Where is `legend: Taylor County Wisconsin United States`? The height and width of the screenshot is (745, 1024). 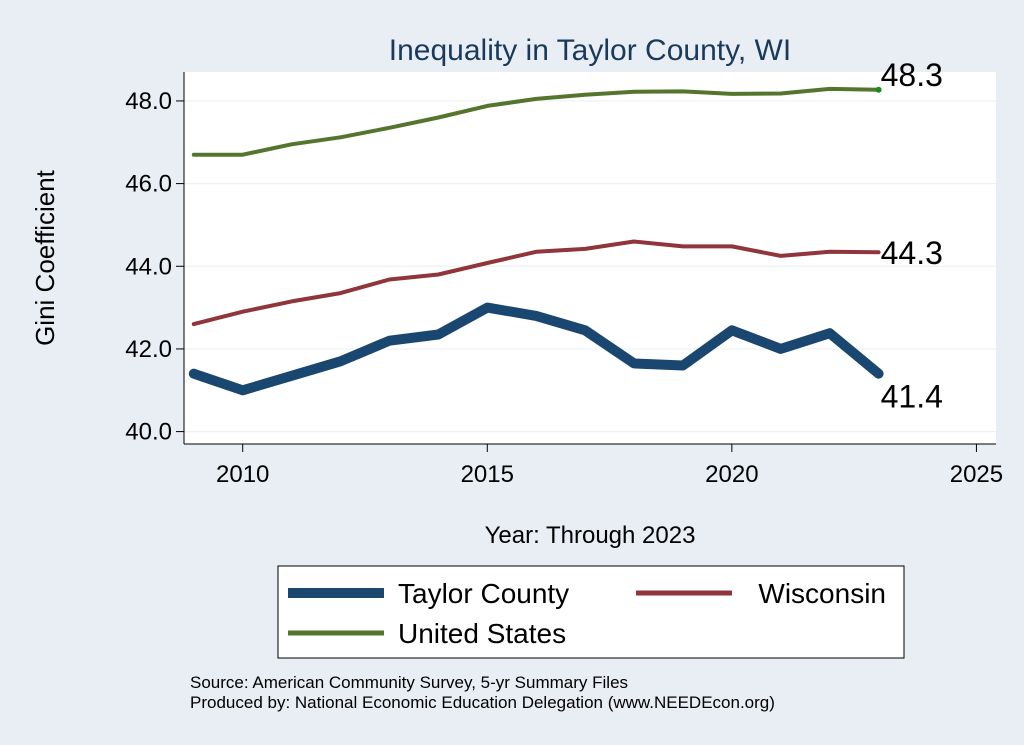 legend: Taylor County Wisconsin United States is located at coordinates (591, 612).